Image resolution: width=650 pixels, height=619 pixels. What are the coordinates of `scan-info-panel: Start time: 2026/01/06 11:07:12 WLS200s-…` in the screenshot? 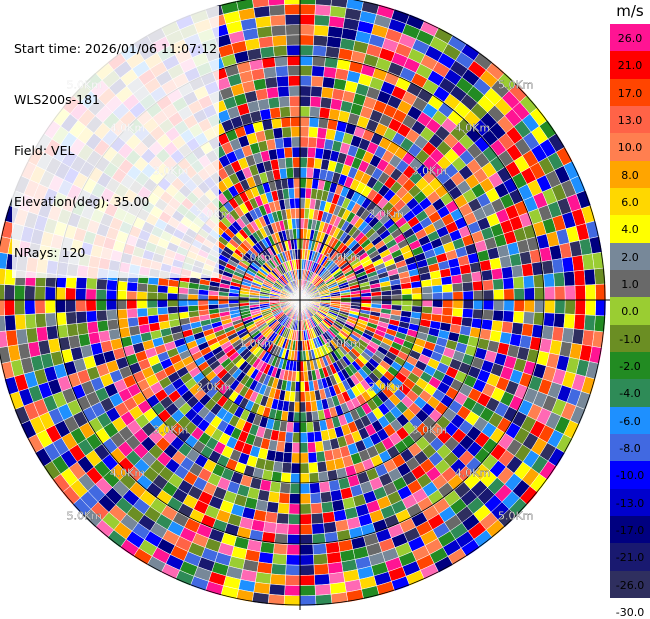 It's located at (116, 142).